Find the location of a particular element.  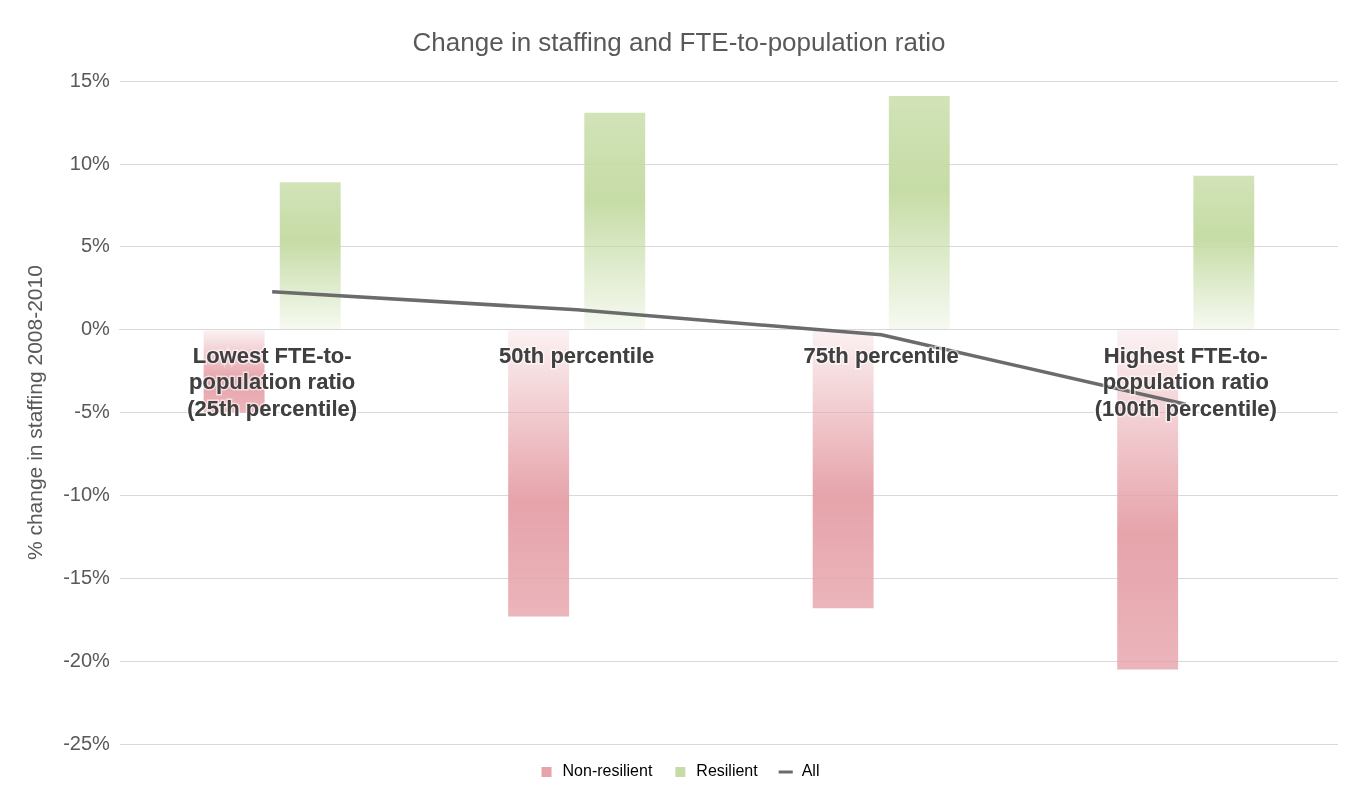

chart-title: Change in staffing and FTE-to-population ratio is located at coordinates (679, 41).